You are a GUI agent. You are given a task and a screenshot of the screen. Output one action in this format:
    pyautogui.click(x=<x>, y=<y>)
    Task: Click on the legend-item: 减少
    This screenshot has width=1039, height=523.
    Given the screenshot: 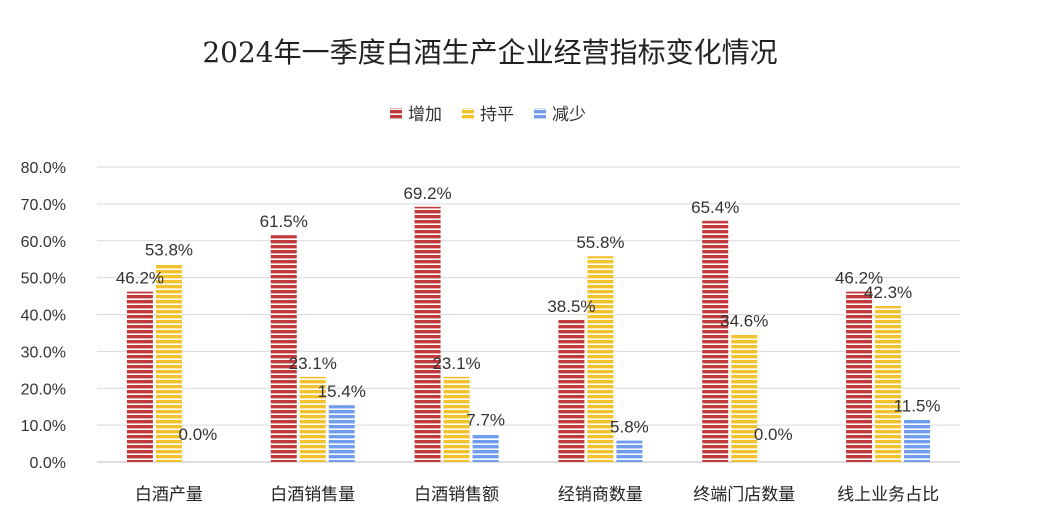 What is the action you would take?
    pyautogui.click(x=560, y=115)
    